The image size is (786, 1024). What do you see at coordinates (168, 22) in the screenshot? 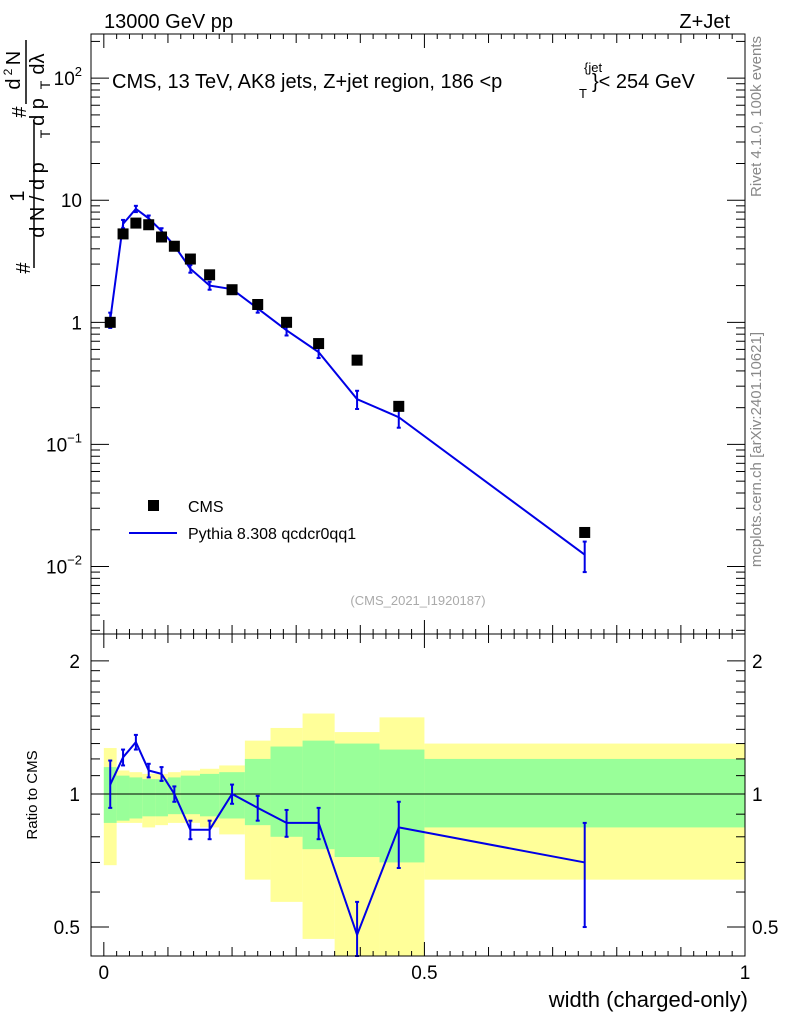
I see `header-left: 13000 GeV pp` at bounding box center [168, 22].